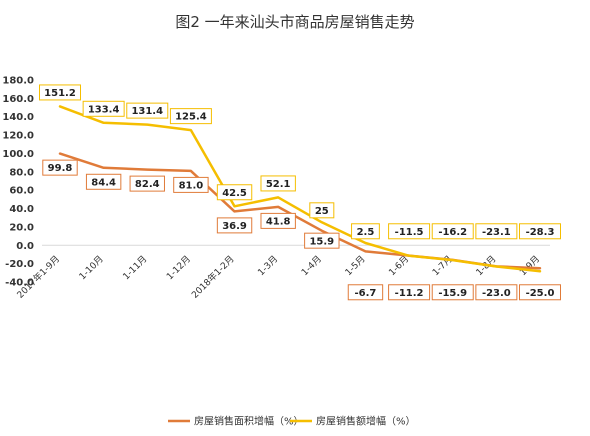 Image resolution: width=590 pixels, height=436 pixels. What do you see at coordinates (294, 22) in the screenshot?
I see `chart-title: 图2 一年来汕头市商品房屋销售走势` at bounding box center [294, 22].